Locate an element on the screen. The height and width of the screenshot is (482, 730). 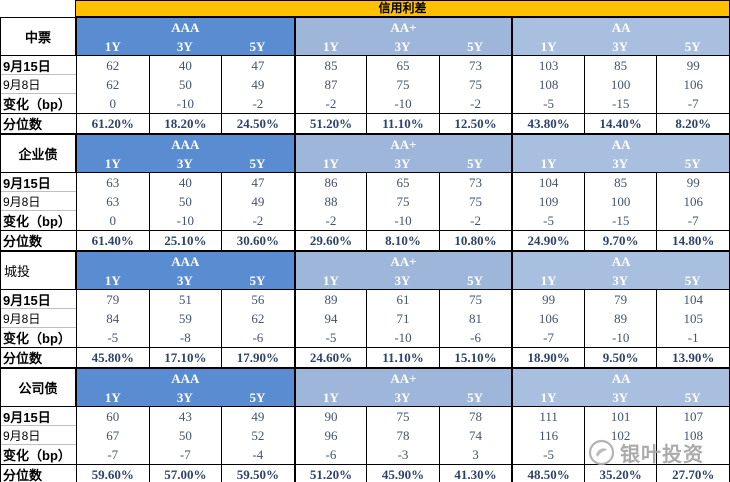
spread-cell: 14.40% is located at coordinates (620, 123).